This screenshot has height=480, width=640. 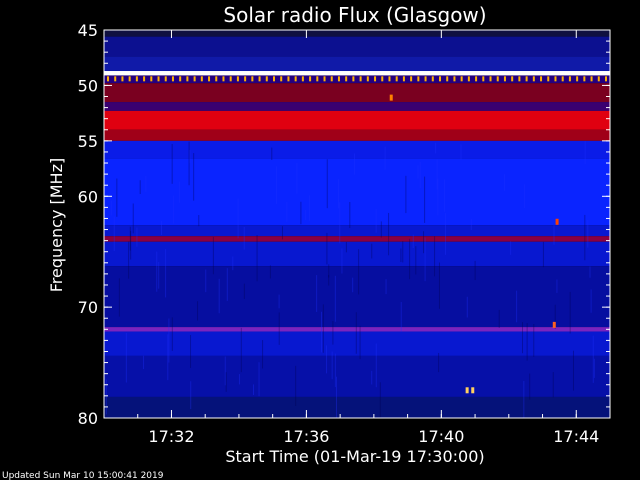 I want to click on x-tick-label: 17:40, so click(x=441, y=436).